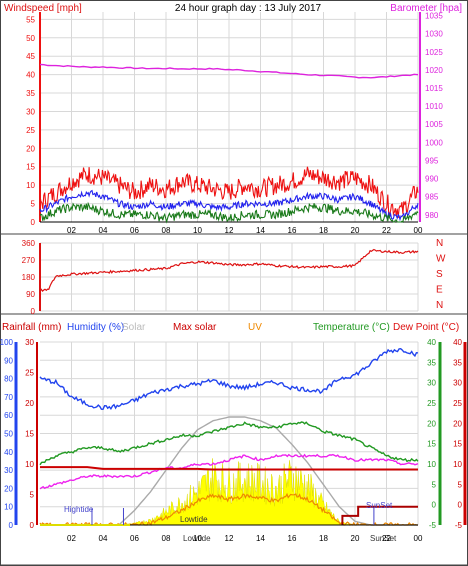 The height and width of the screenshot is (566, 468). I want to click on direction-tick-label: 360, so click(29, 243).